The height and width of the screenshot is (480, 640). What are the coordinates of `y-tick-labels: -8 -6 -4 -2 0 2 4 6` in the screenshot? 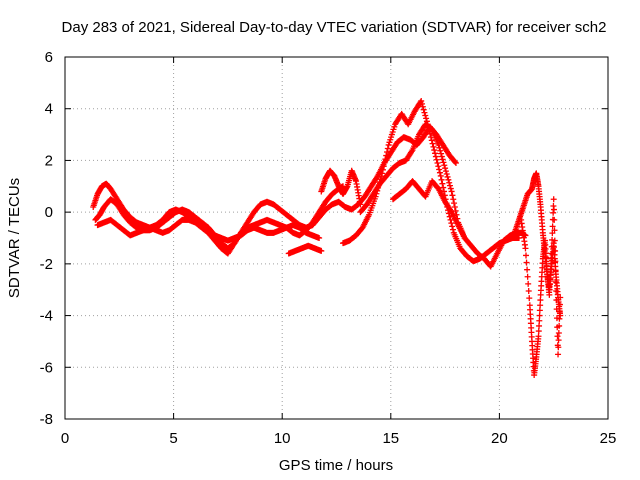 It's located at (46, 238).